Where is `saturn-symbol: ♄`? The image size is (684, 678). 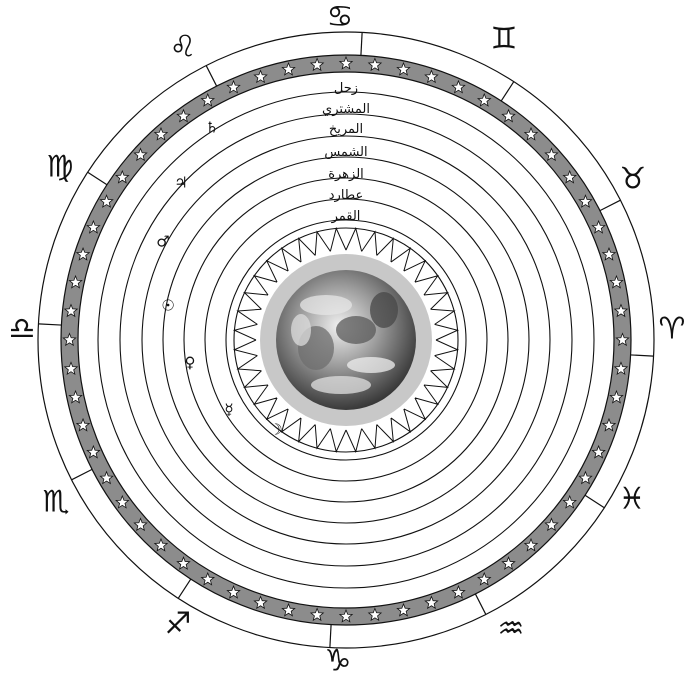 saturn-symbol: ♄ is located at coordinates (211, 128).